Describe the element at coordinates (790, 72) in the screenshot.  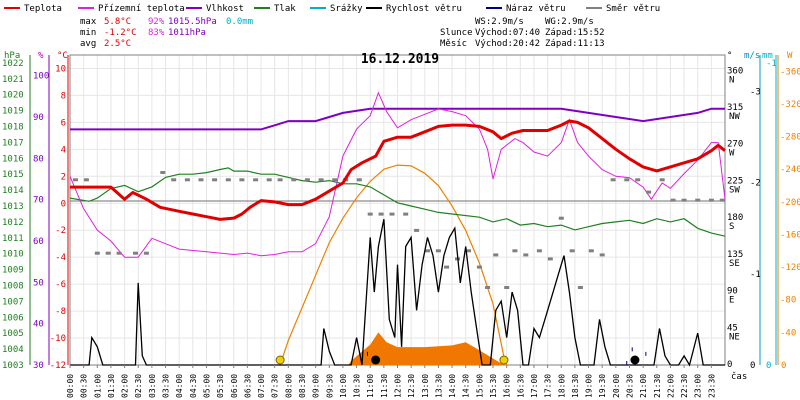
I see `radiation-tick: -360` at that location.